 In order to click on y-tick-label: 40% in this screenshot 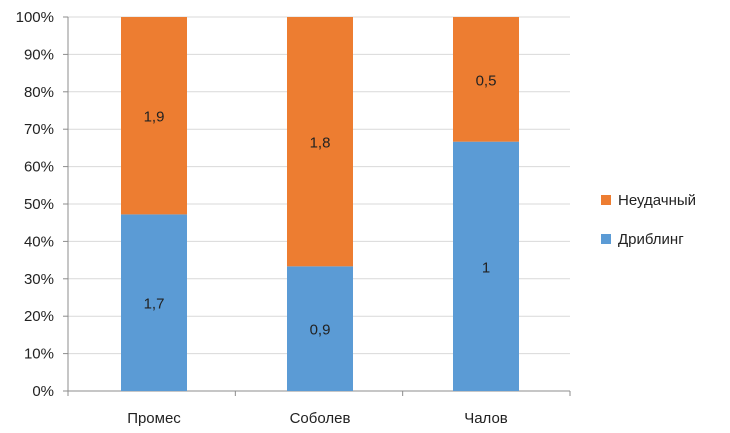, I will do `click(39, 241)`.